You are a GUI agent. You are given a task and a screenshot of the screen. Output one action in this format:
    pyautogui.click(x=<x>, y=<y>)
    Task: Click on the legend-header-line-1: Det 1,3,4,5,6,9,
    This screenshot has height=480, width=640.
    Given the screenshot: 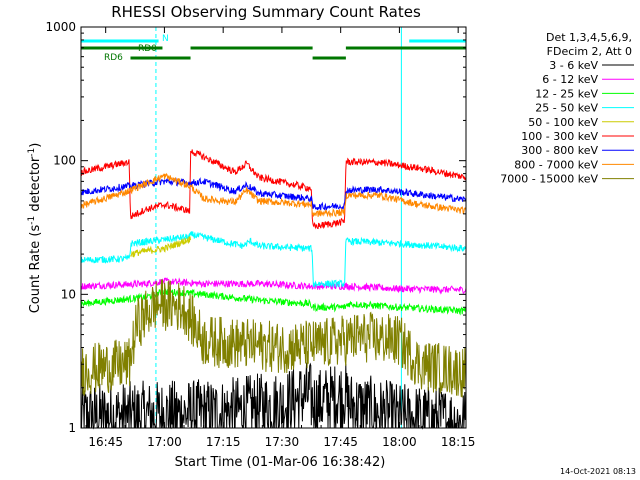 What is the action you would take?
    pyautogui.click(x=589, y=37)
    